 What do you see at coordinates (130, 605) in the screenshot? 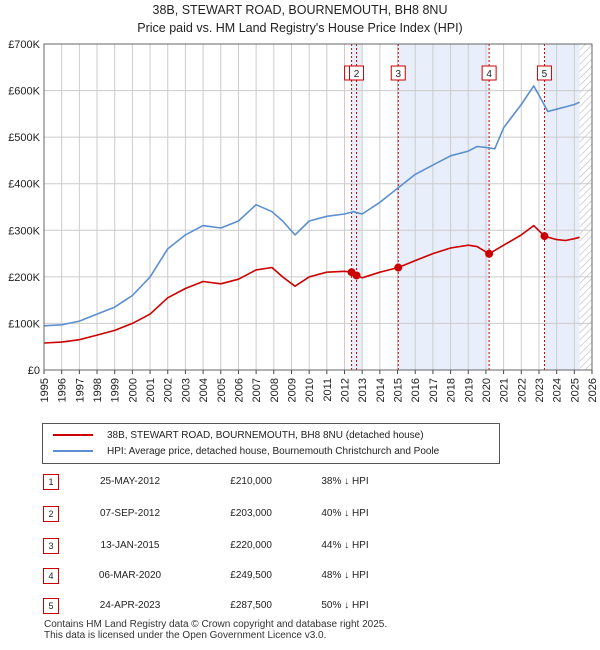
I see `sale-date: 24-APR-2023` at bounding box center [130, 605].